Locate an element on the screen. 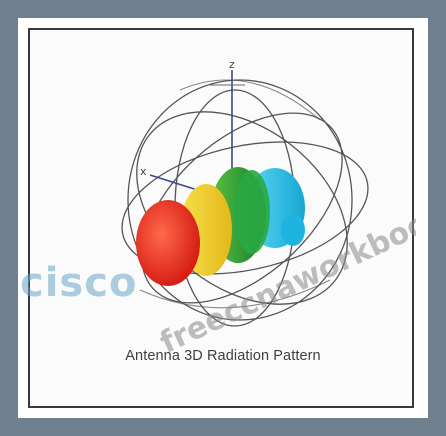  lobe-red is located at coordinates (168, 243).